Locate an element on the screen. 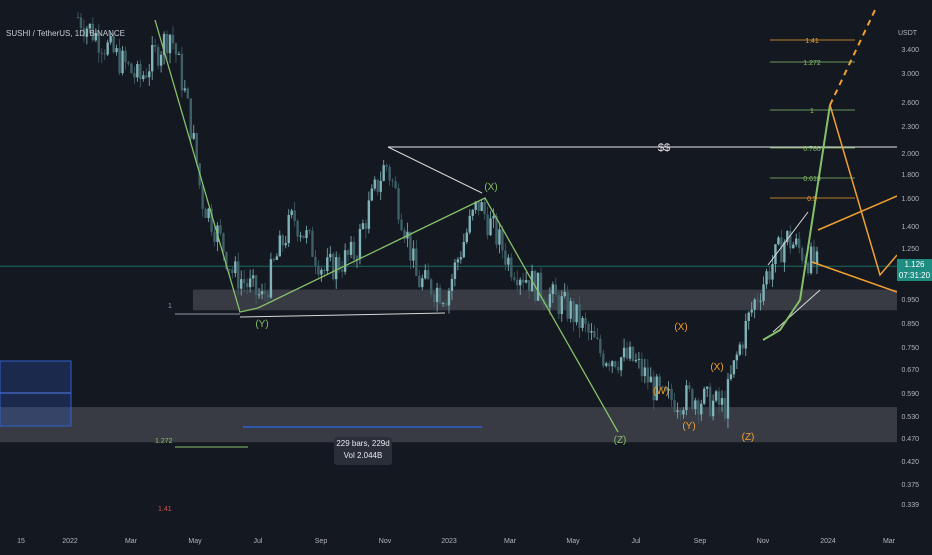 This screenshot has height=555, width=932. x-tick-label: Mar is located at coordinates (131, 541).